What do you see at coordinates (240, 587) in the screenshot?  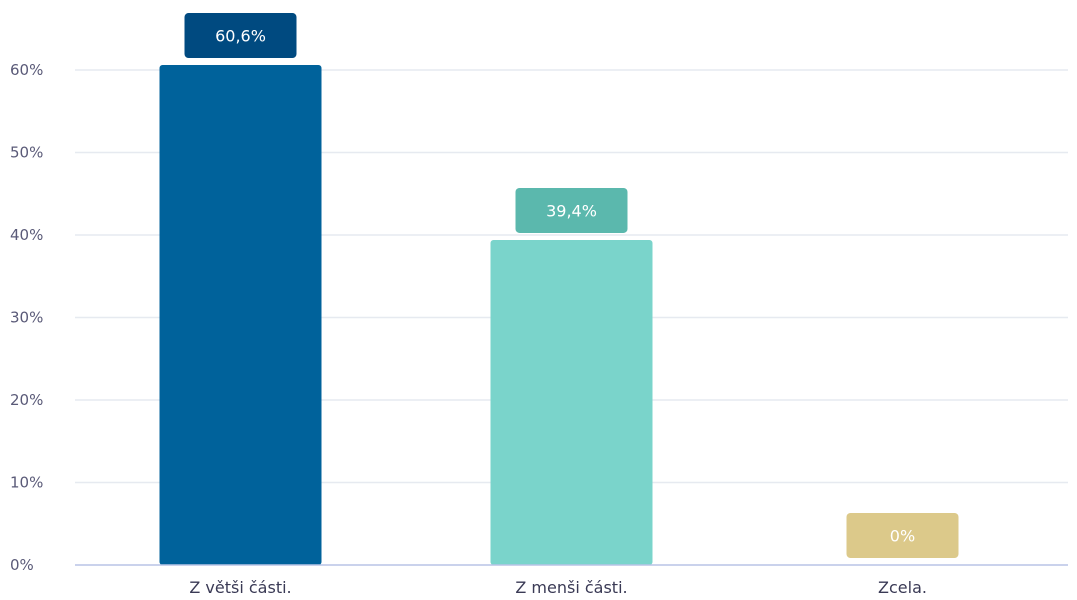 I see `x-category-label: Z větši části.` at bounding box center [240, 587].